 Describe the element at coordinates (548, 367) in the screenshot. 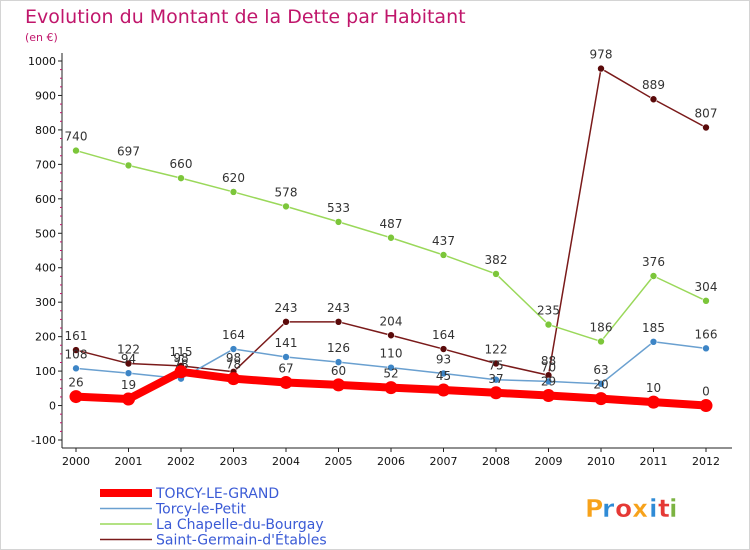

I see `data-label: 70` at that location.